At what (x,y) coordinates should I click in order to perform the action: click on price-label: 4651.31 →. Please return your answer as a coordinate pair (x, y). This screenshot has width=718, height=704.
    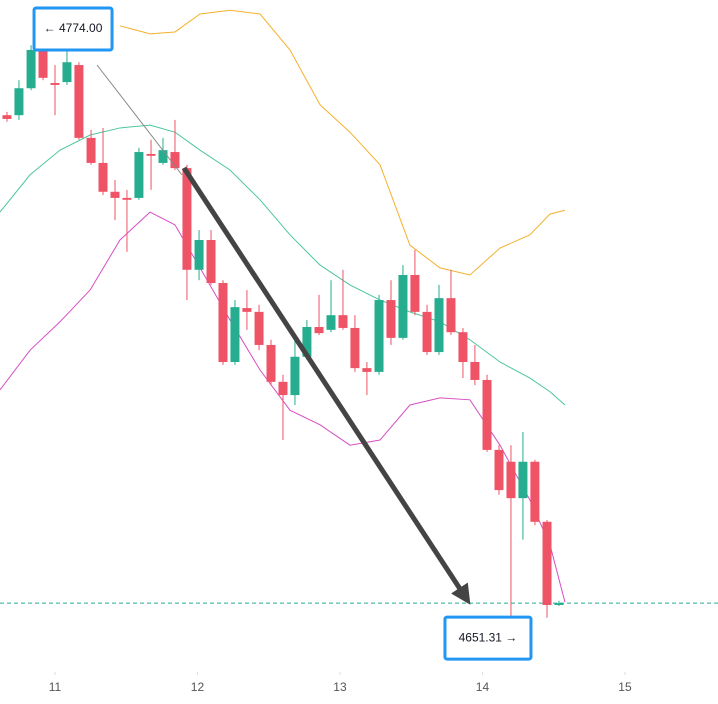
    Looking at the image, I should click on (488, 637).